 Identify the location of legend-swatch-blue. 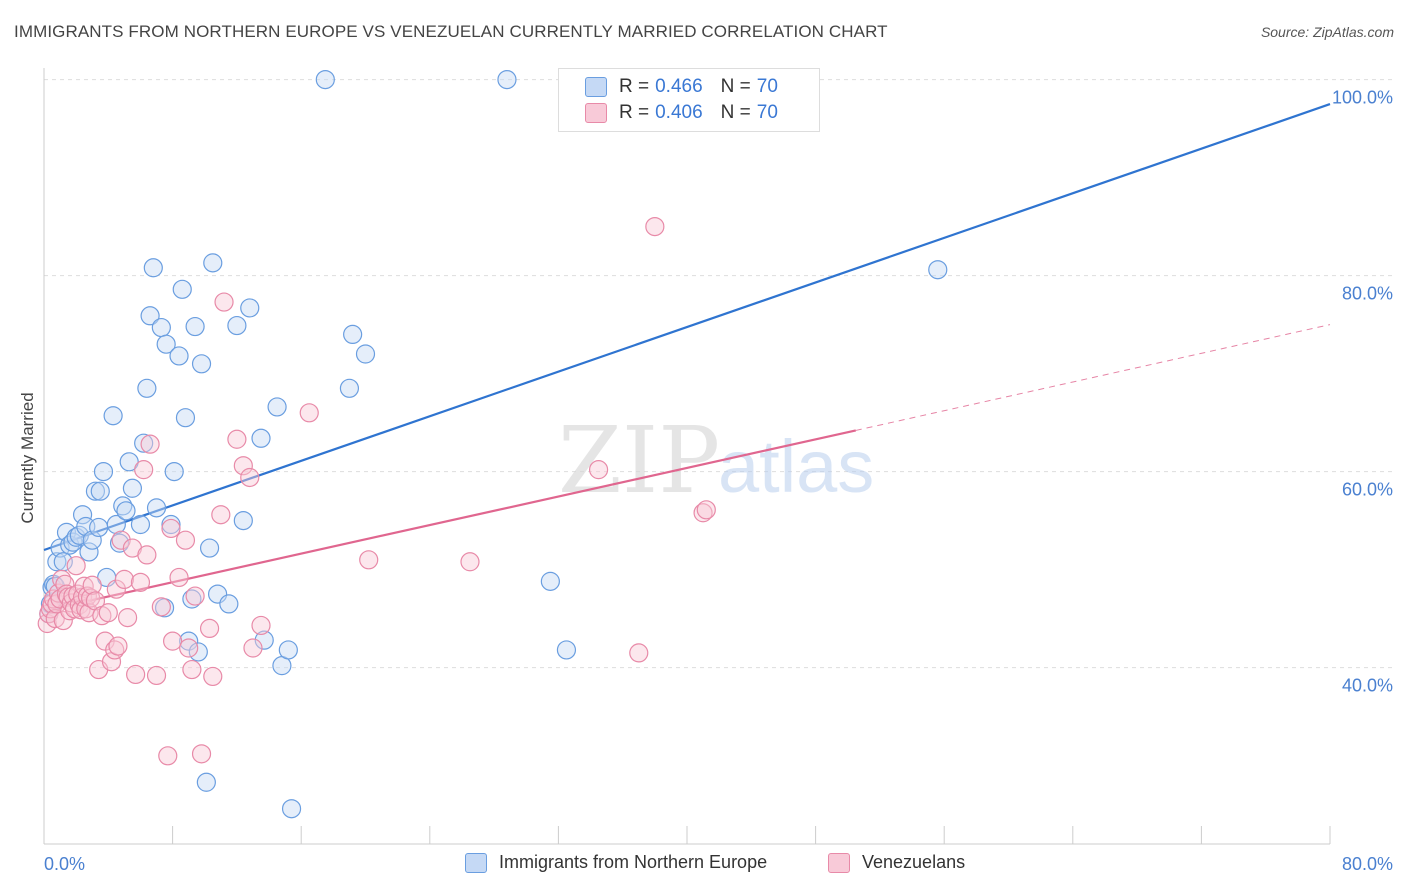
(596, 87).